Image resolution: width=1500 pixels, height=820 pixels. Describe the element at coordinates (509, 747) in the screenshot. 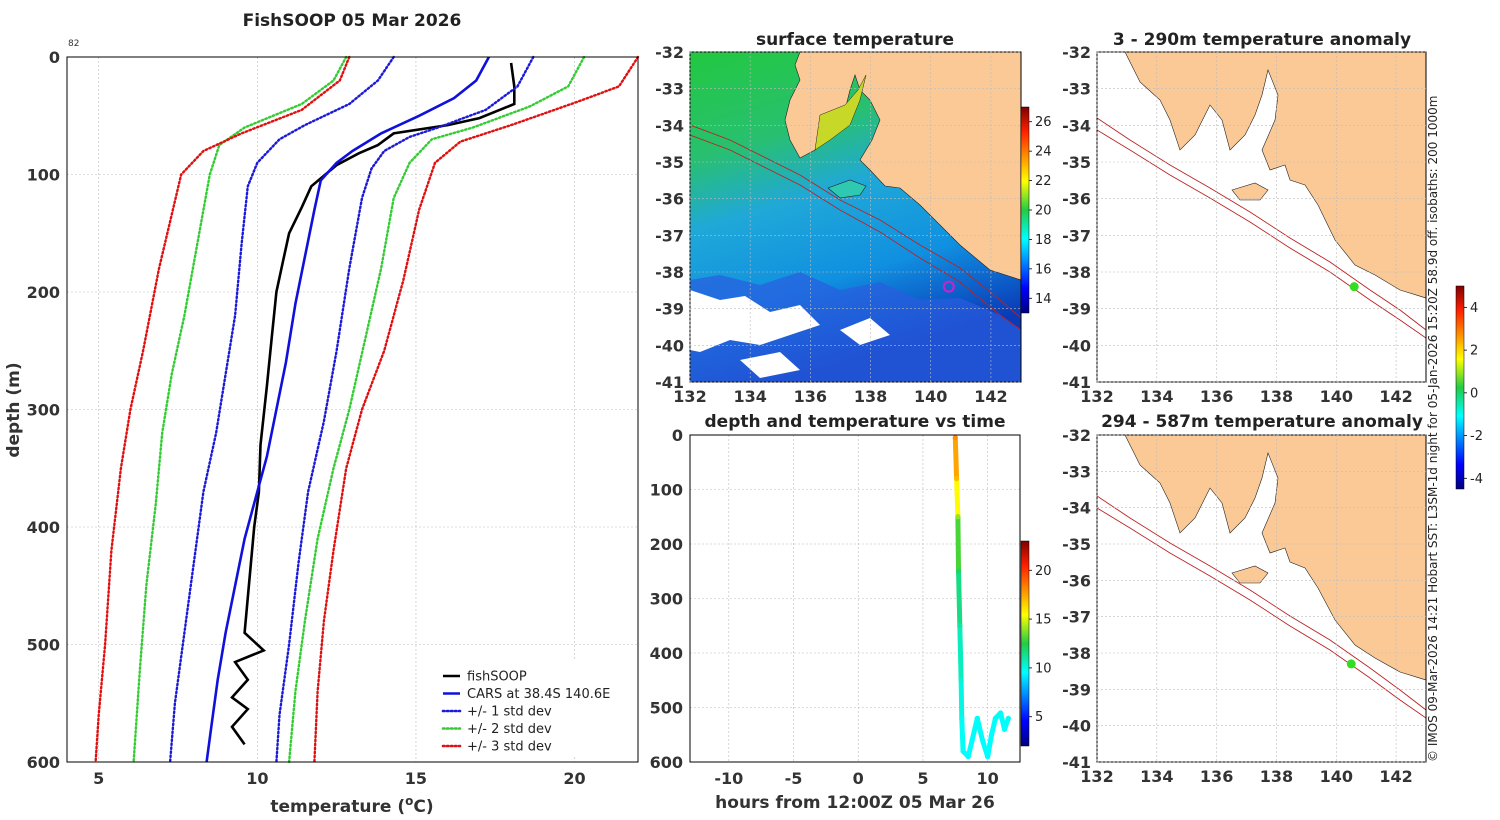

I see `legend-label: +/- 3 std dev` at that location.